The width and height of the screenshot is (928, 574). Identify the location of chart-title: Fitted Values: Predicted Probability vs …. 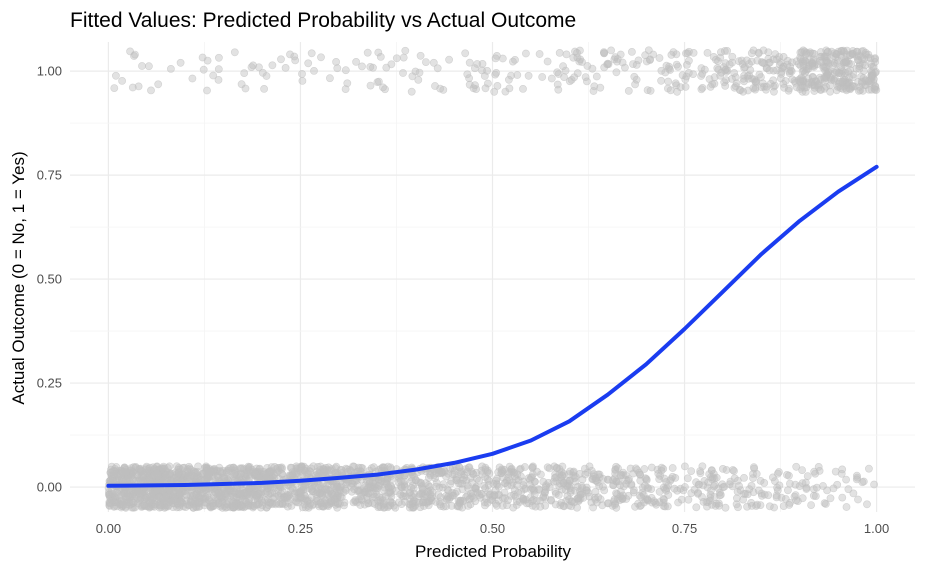
(323, 20).